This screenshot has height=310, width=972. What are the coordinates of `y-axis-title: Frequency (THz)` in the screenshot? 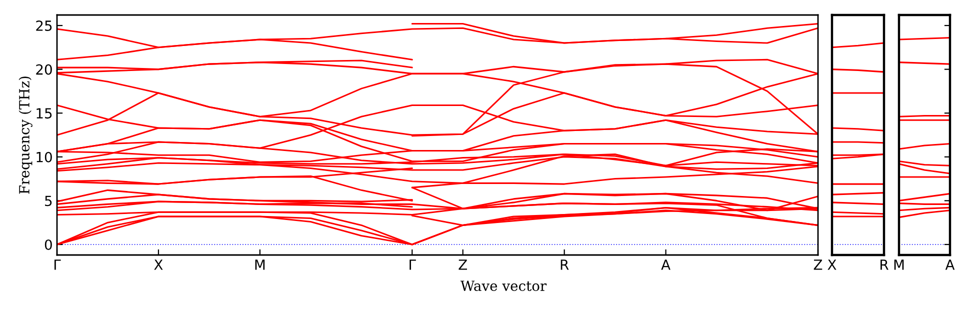 It's located at (25, 135).